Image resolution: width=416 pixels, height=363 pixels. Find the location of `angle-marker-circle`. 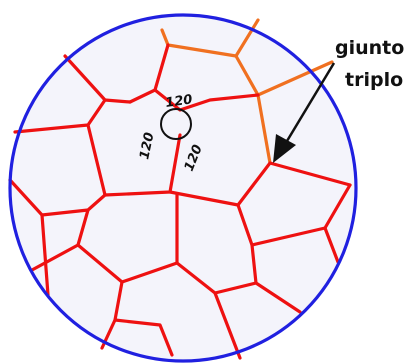

angle-marker-circle is located at coordinates (176, 124).